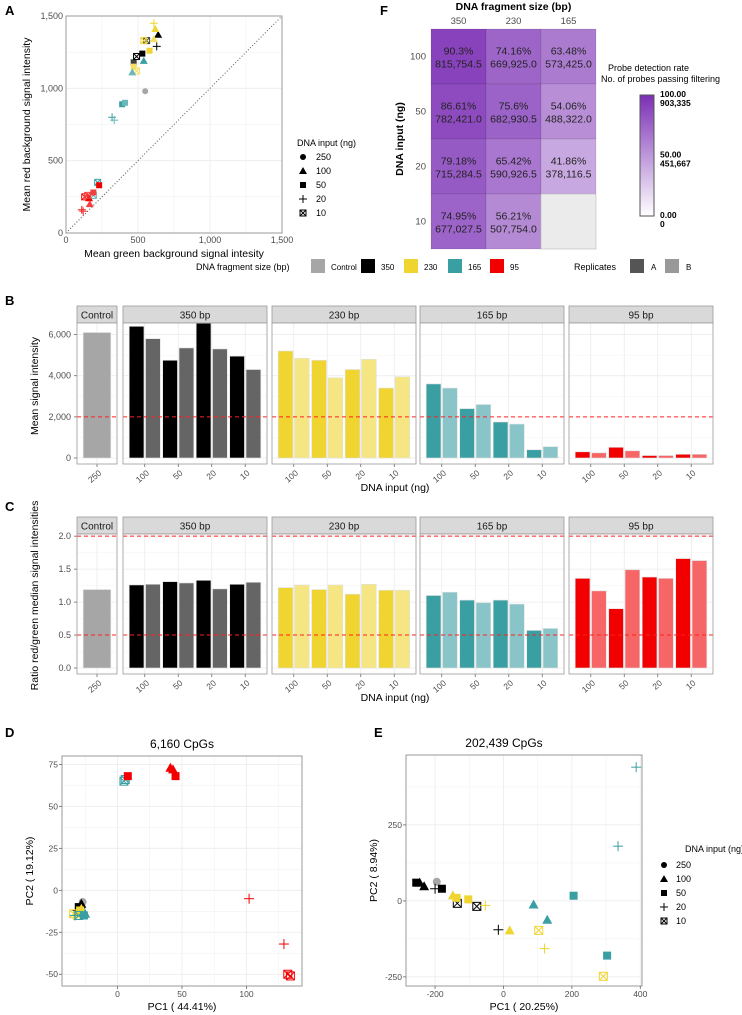 The width and height of the screenshot is (742, 1015). I want to click on heatmap-column-label: 350, so click(459, 21).